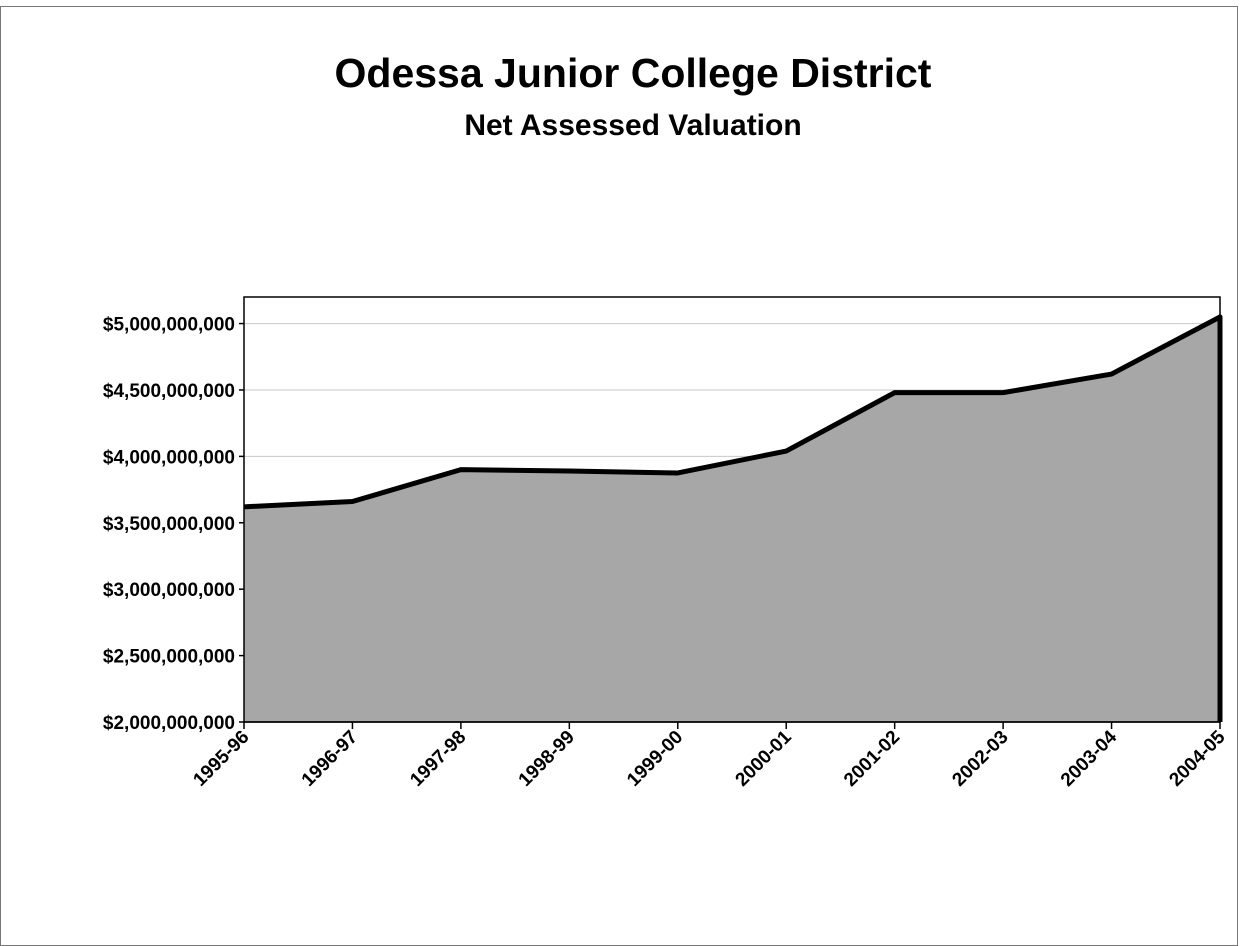  I want to click on x-tick-label: 1999-00, so click(655, 759).